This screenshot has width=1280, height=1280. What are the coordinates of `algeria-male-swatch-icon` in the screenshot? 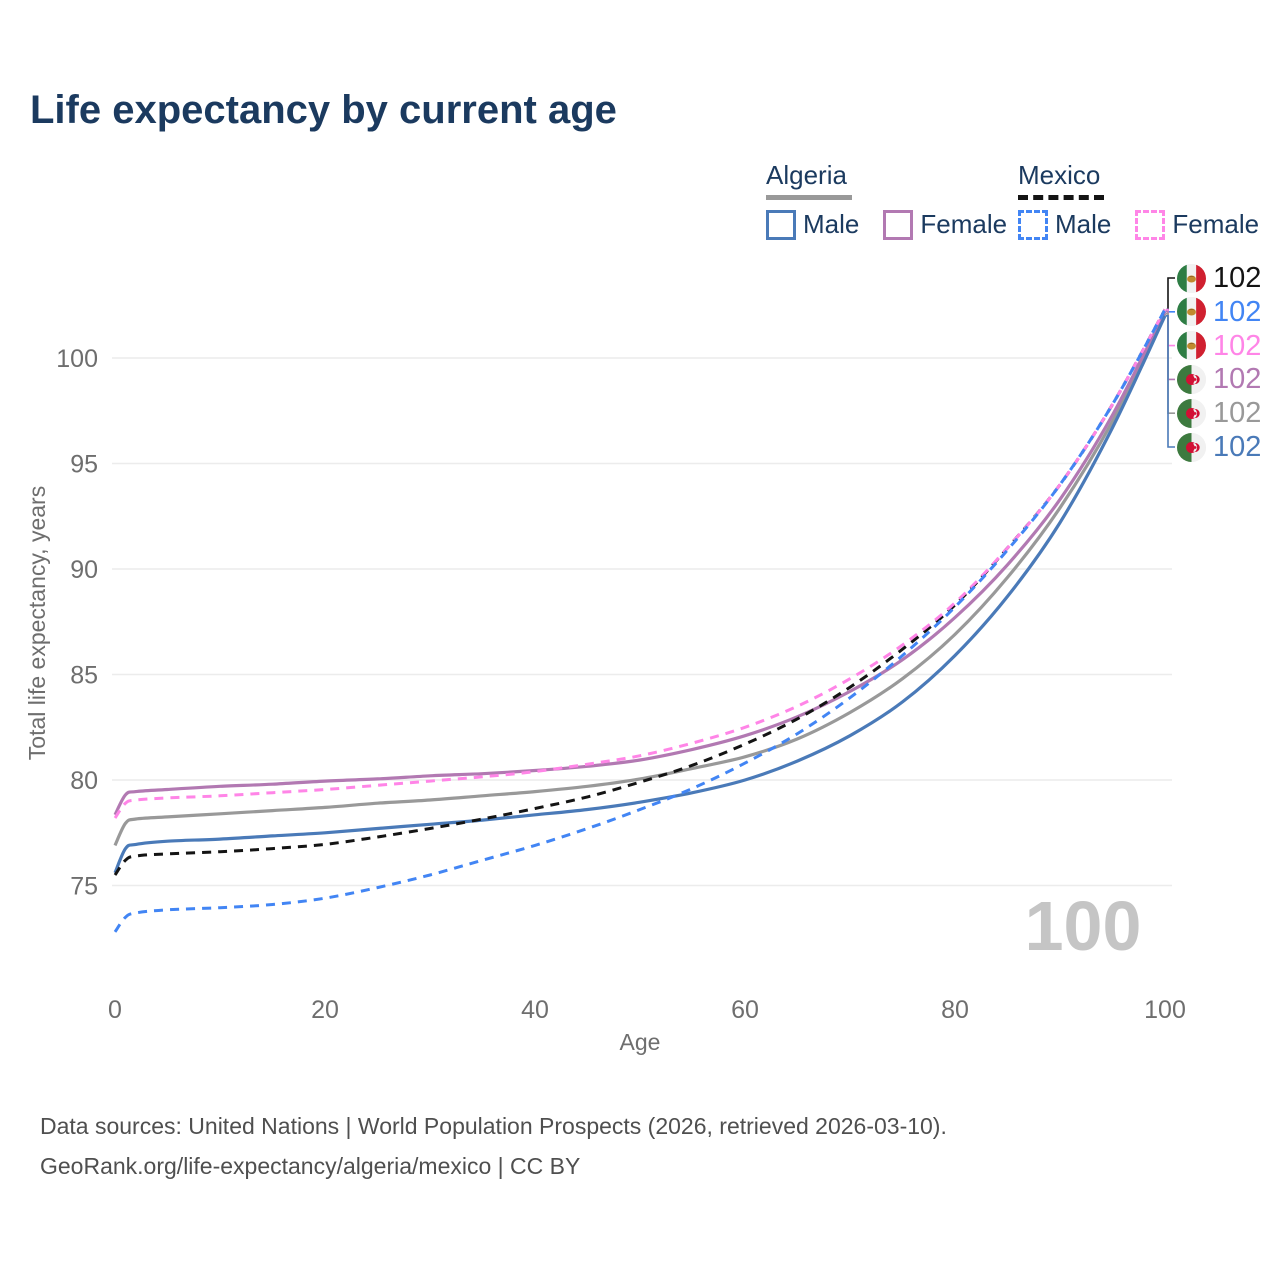 It's located at (781, 224).